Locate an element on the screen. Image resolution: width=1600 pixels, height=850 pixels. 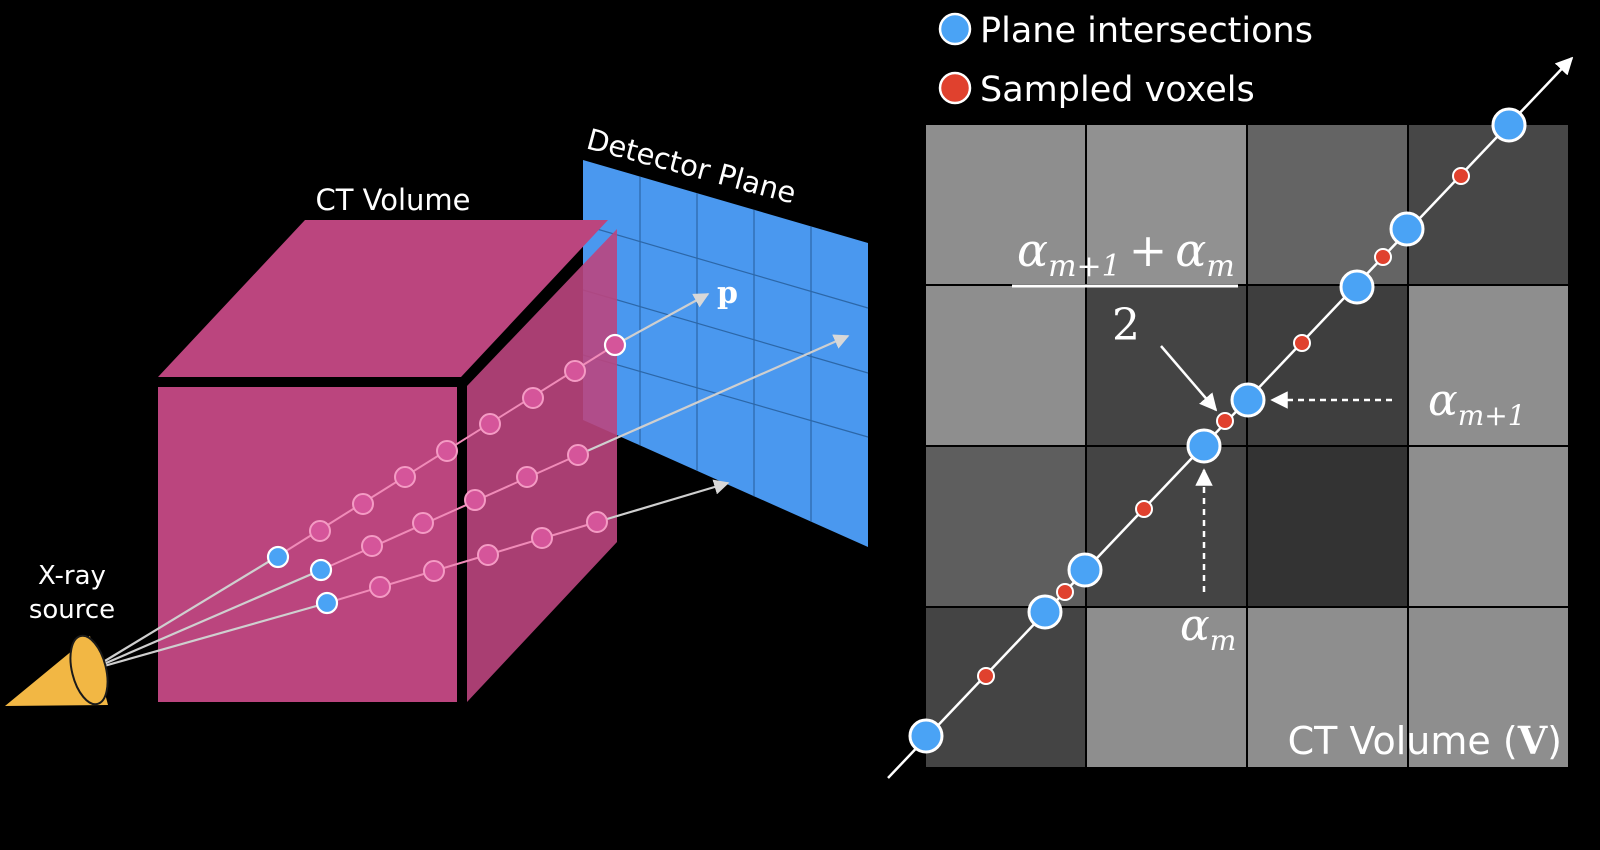
voxel-cell-r2-c0 is located at coordinates (1005, 526).